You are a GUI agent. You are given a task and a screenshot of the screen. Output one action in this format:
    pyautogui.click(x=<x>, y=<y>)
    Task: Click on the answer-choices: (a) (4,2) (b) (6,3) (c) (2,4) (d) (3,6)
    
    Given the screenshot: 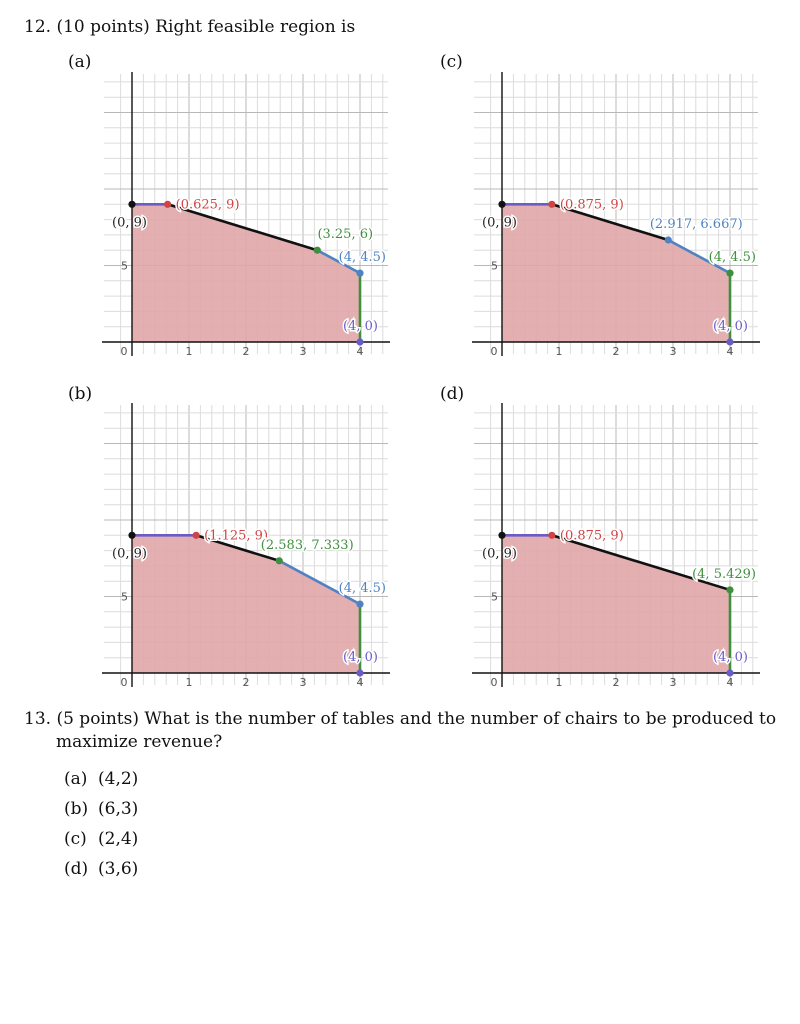 What is the action you would take?
    pyautogui.click(x=101, y=824)
    